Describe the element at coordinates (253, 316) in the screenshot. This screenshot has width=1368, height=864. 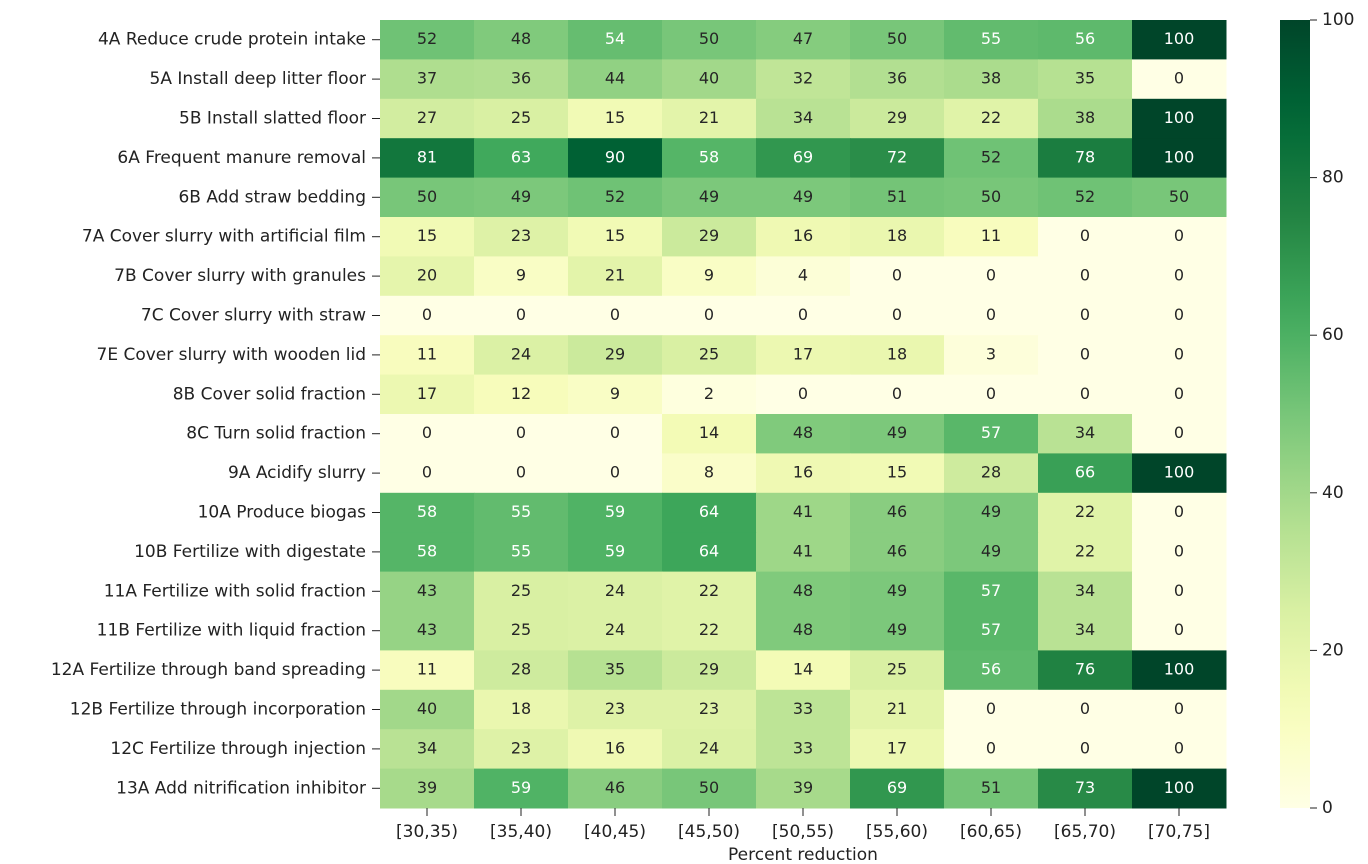
I see `y-tick-label: 7C Cover slurry with straw` at that location.